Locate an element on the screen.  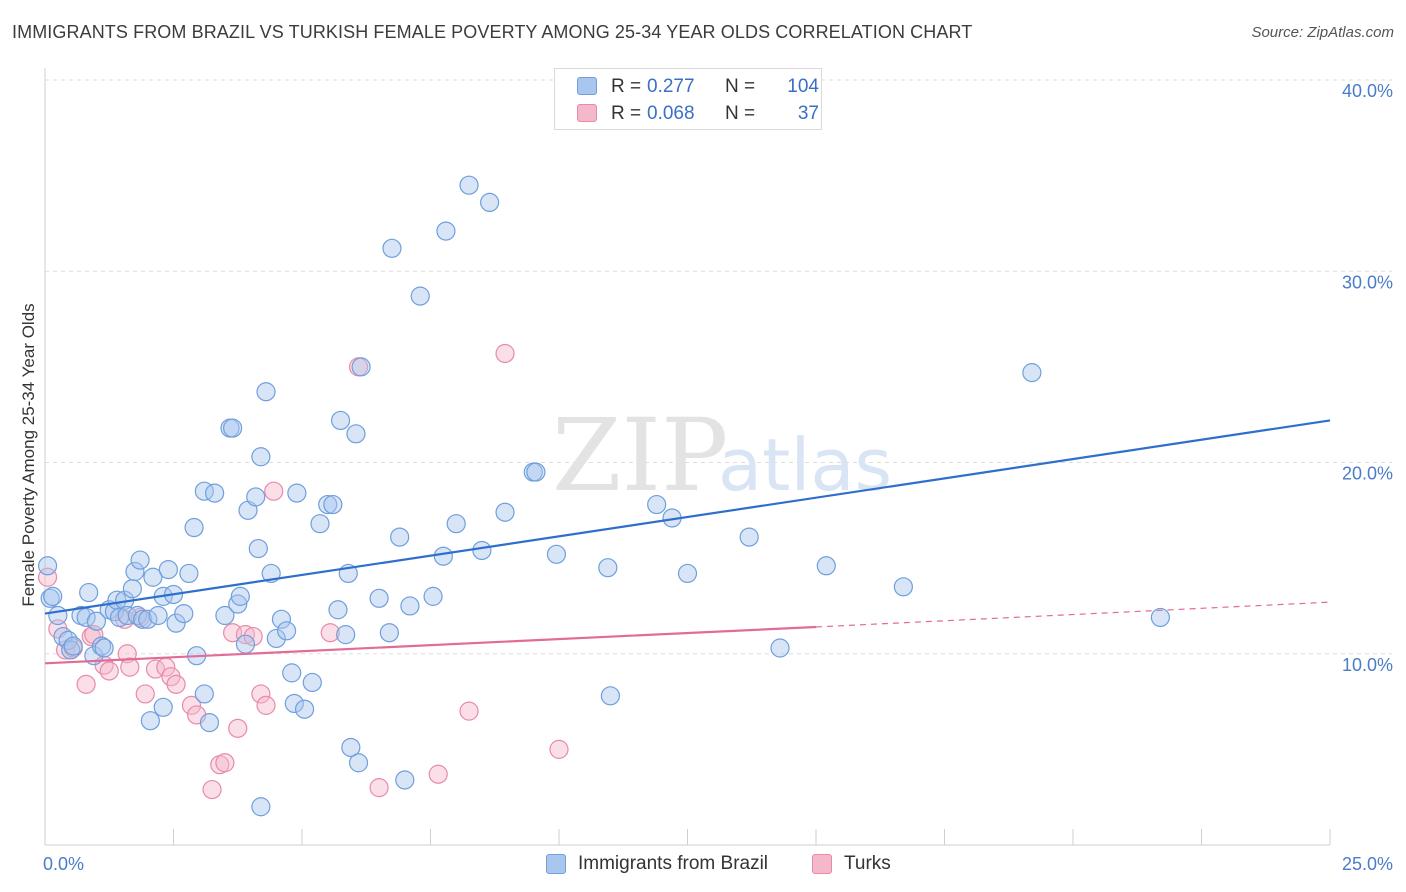
watermark-zip: ZIP is located at coordinates (640, 455).